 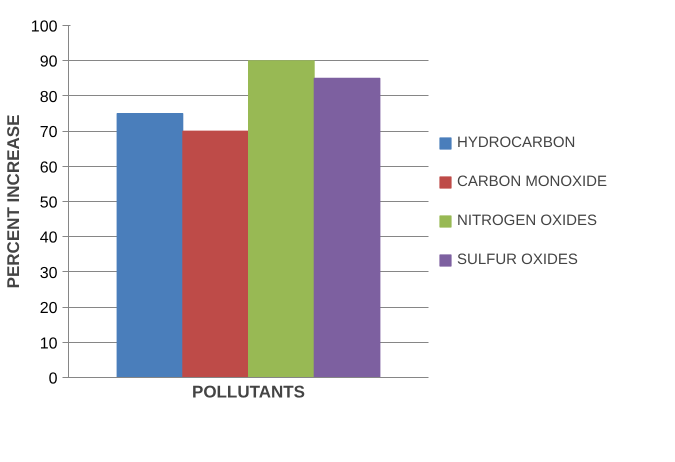 I want to click on y-tick-label: 100, so click(x=44, y=27).